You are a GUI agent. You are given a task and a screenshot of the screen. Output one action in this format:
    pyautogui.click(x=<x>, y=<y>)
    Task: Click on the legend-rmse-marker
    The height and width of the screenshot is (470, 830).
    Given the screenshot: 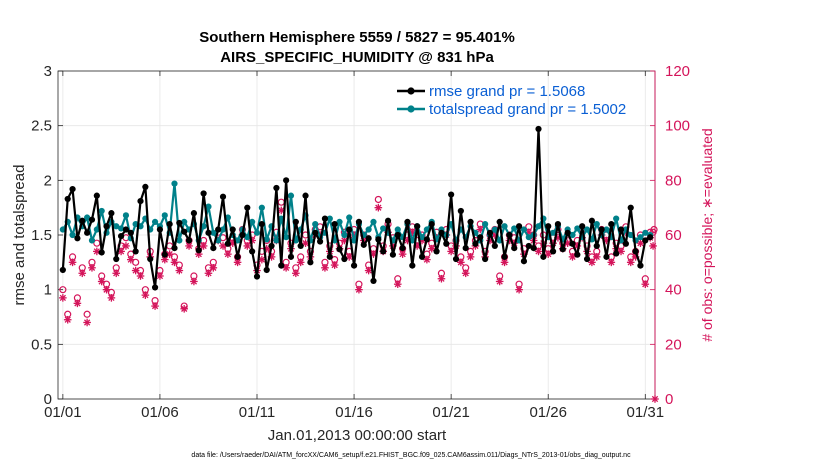 What is the action you would take?
    pyautogui.click(x=411, y=91)
    